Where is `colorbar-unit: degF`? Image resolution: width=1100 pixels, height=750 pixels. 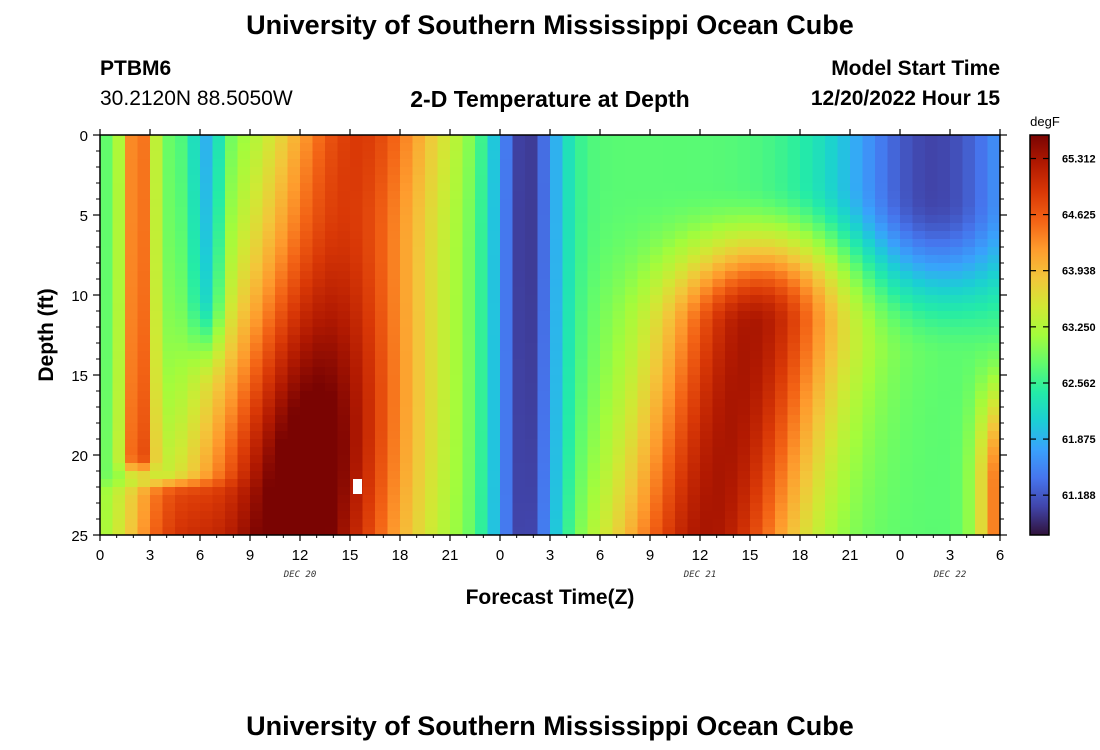 colorbar-unit: degF is located at coordinates (1045, 121).